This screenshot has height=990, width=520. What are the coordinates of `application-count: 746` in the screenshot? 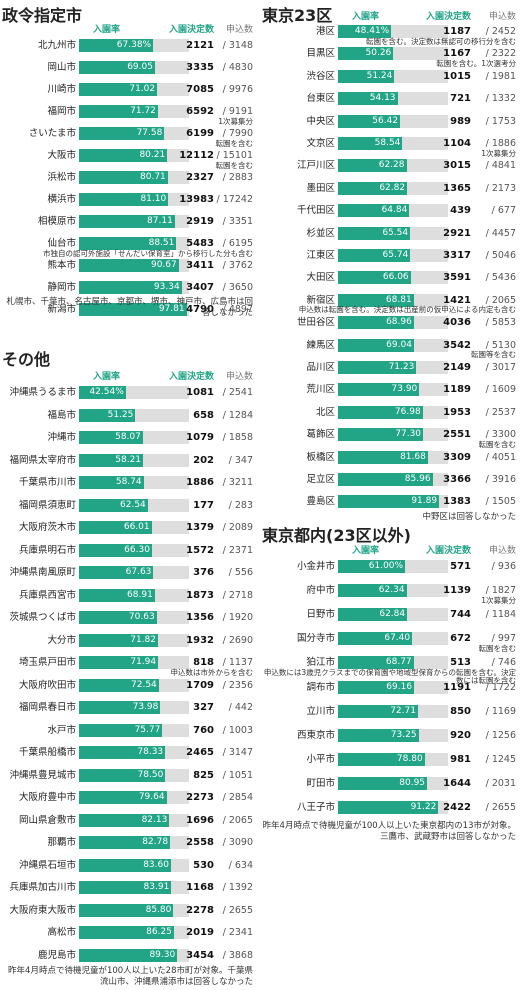 It's located at (504, 662).